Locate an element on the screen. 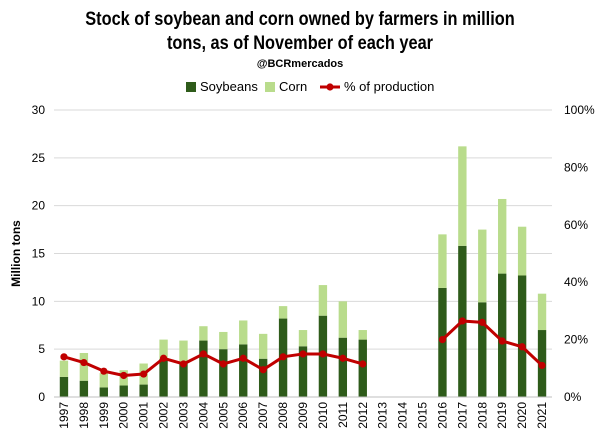 The height and width of the screenshot is (436, 600). x-tick-label: 2020 is located at coordinates (522, 415).